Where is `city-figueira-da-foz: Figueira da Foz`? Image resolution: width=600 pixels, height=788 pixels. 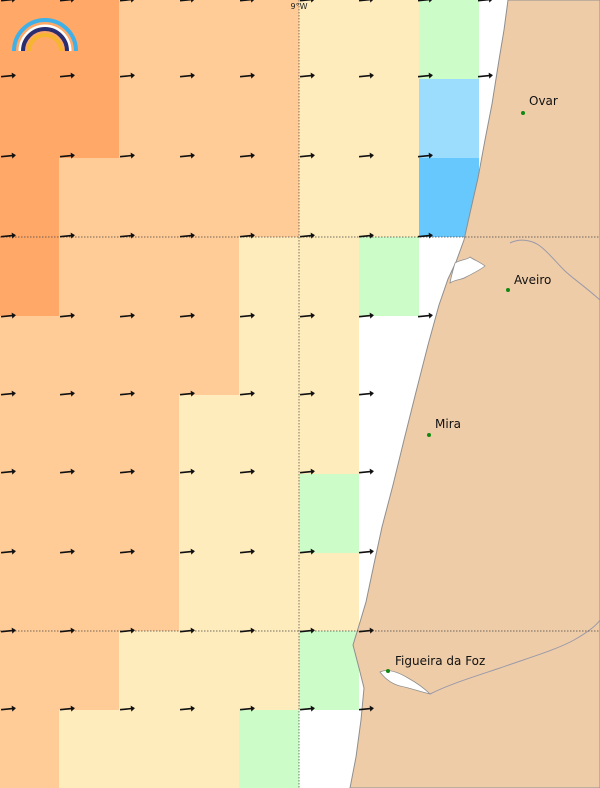 city-figueira-da-foz: Figueira da Foz is located at coordinates (435, 663).